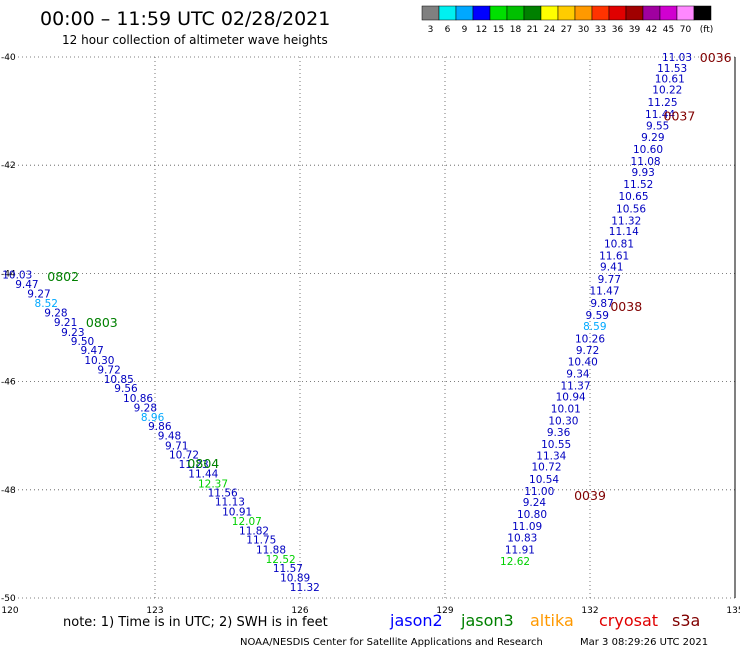  Describe the element at coordinates (635, 30) in the screenshot. I see `colorbar-label: 39` at that location.